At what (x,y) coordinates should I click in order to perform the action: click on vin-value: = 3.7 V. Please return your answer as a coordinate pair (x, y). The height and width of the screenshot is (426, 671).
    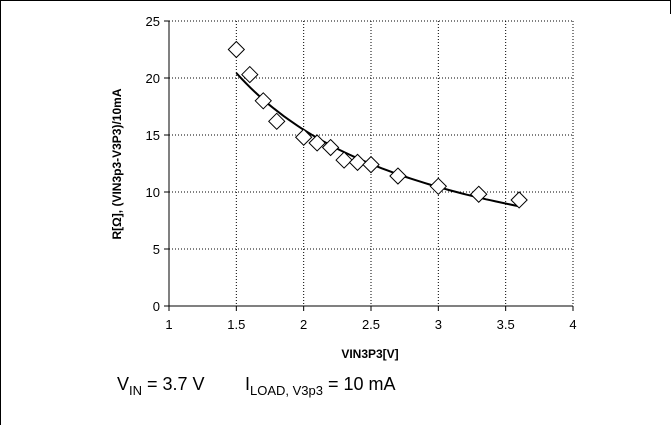
    Looking at the image, I should click on (173, 384).